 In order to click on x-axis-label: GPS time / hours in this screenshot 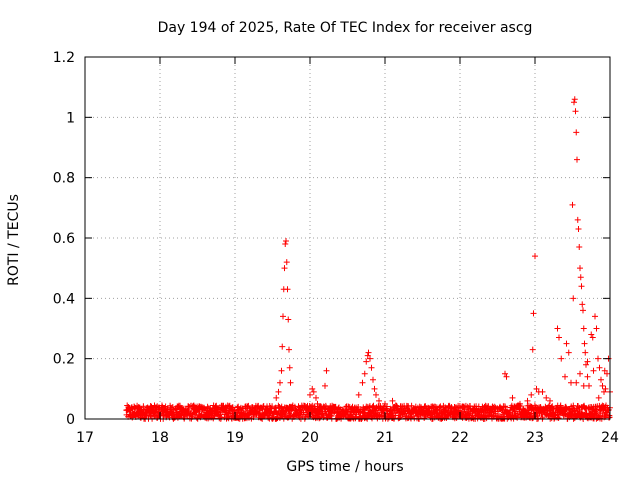, I will do `click(344, 467)`.